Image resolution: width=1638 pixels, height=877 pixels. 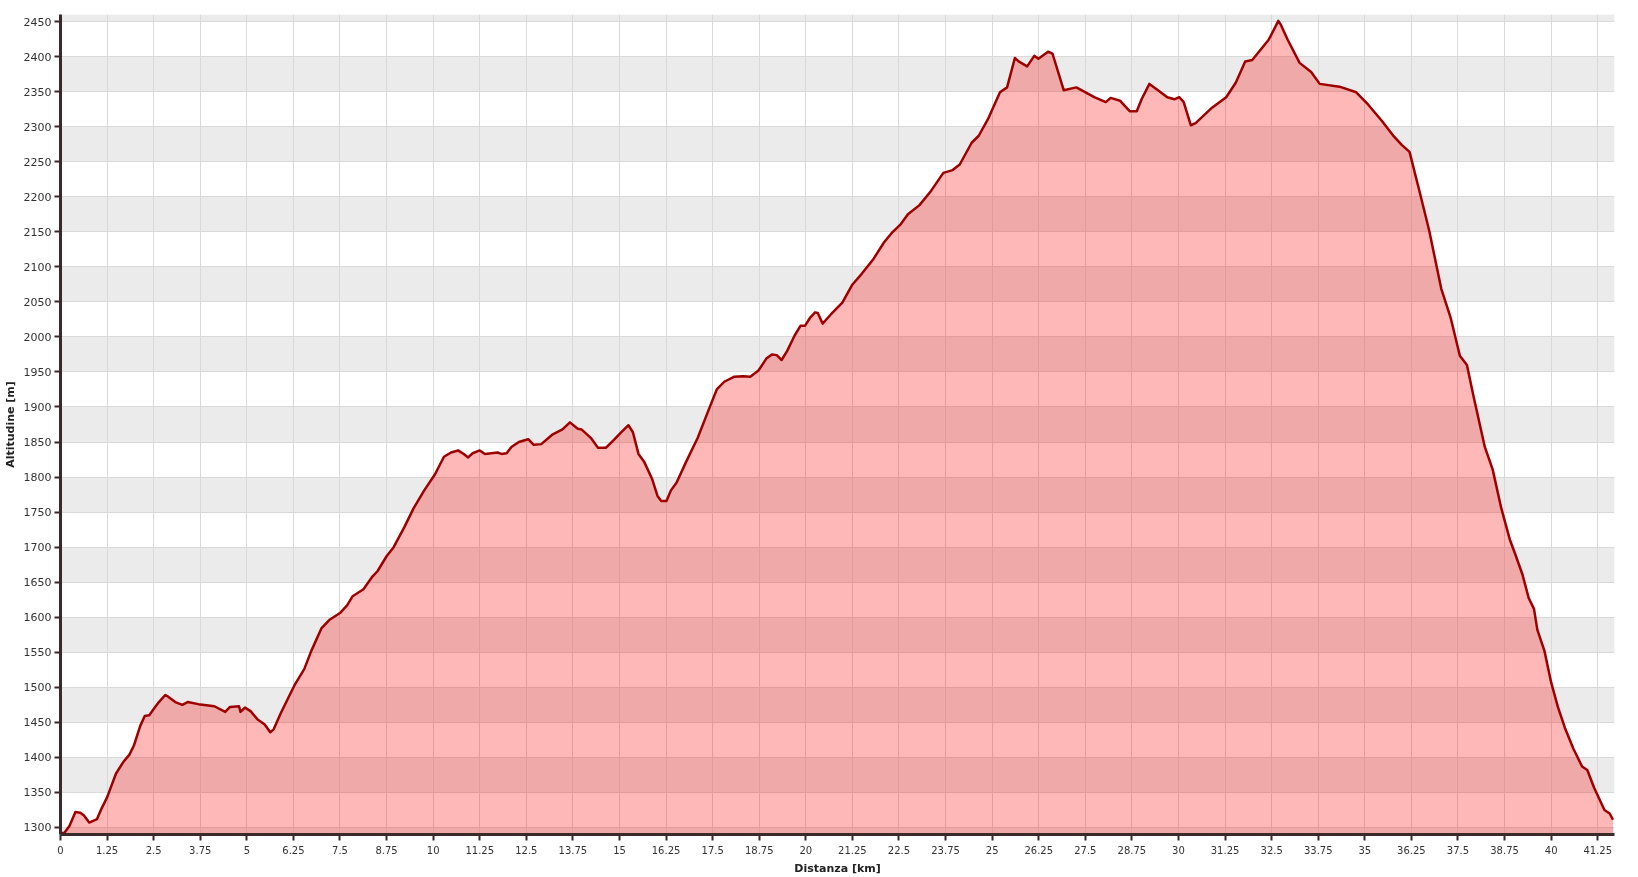 I want to click on x-tick-label: 15, so click(x=619, y=850).